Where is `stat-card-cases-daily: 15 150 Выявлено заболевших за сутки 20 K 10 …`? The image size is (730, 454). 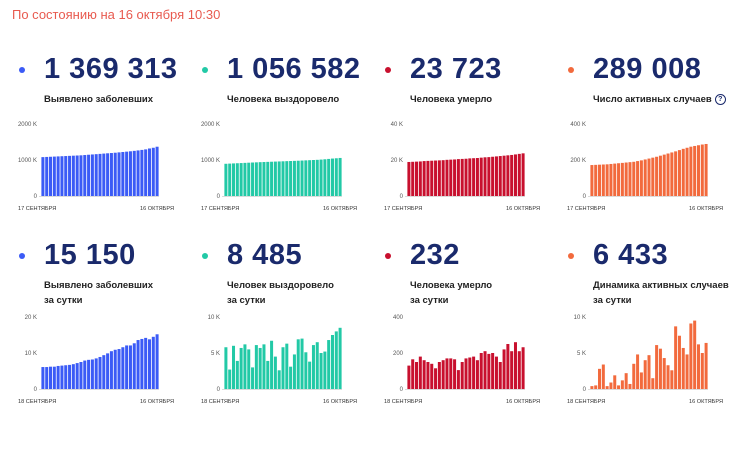 stat-card-cases-daily: 15 150 Выявлено заболевших за сутки 20 K 10 … is located at coordinates (107, 346).